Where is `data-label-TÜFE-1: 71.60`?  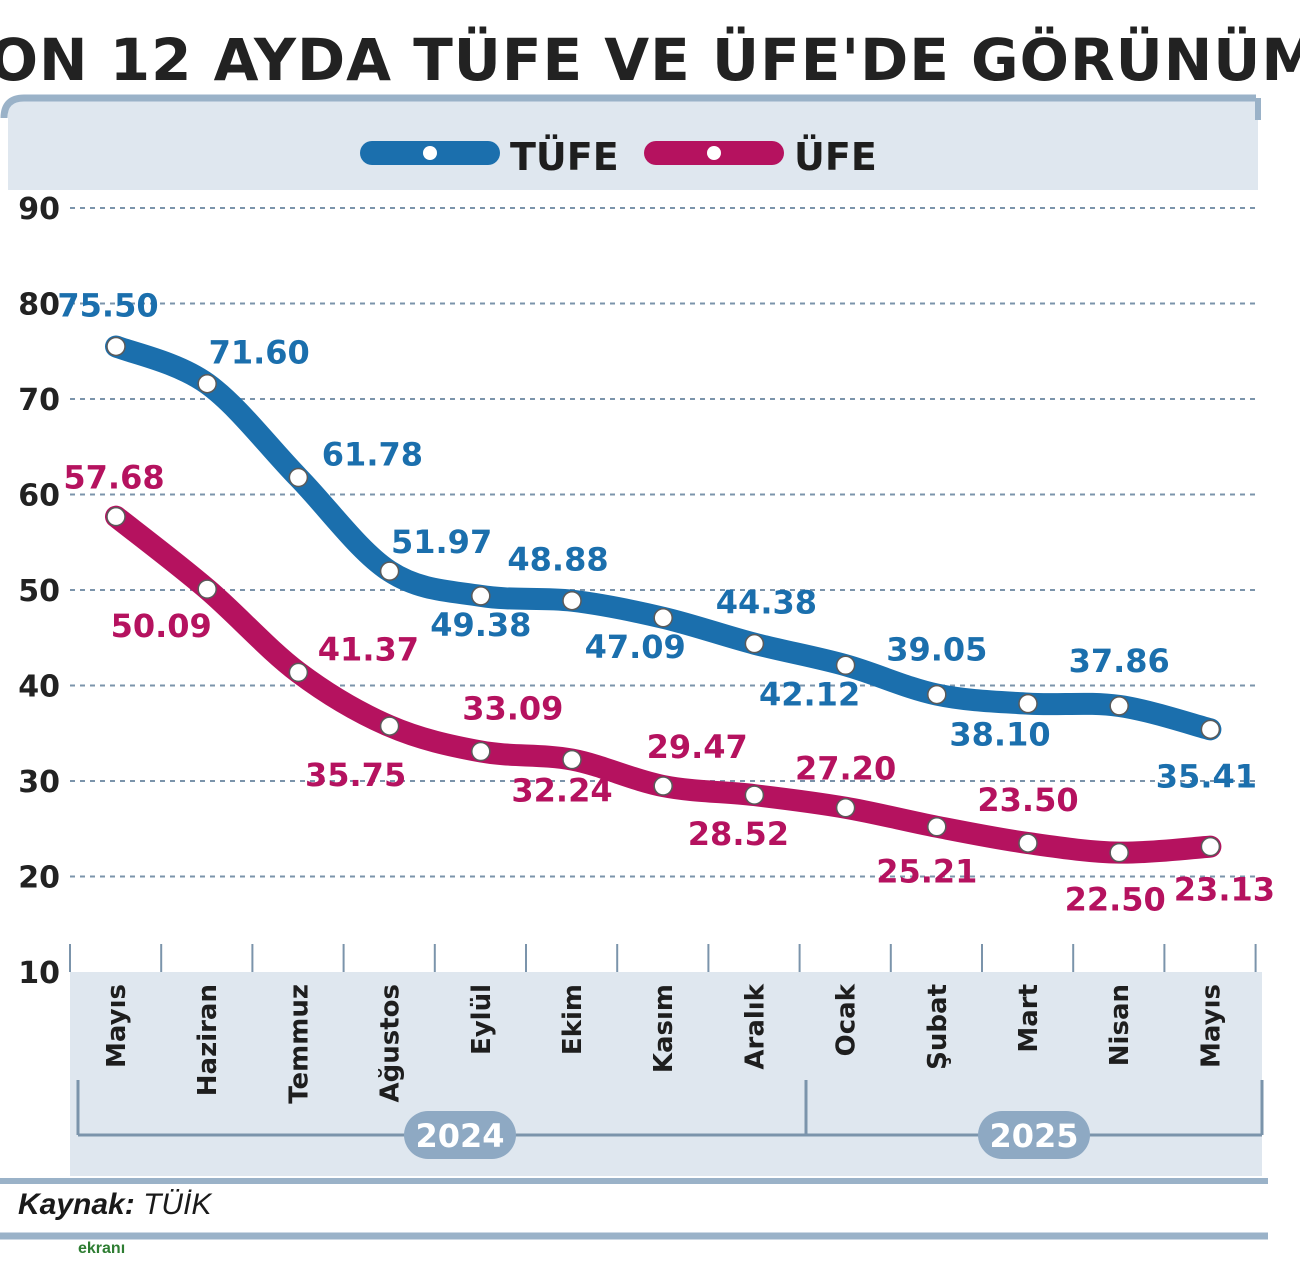 data-label-TÜFE-1: 71.60 is located at coordinates (259, 353).